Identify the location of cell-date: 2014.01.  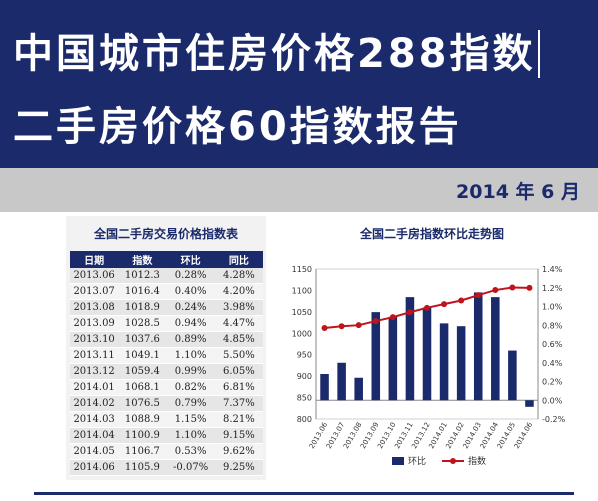
(94, 387).